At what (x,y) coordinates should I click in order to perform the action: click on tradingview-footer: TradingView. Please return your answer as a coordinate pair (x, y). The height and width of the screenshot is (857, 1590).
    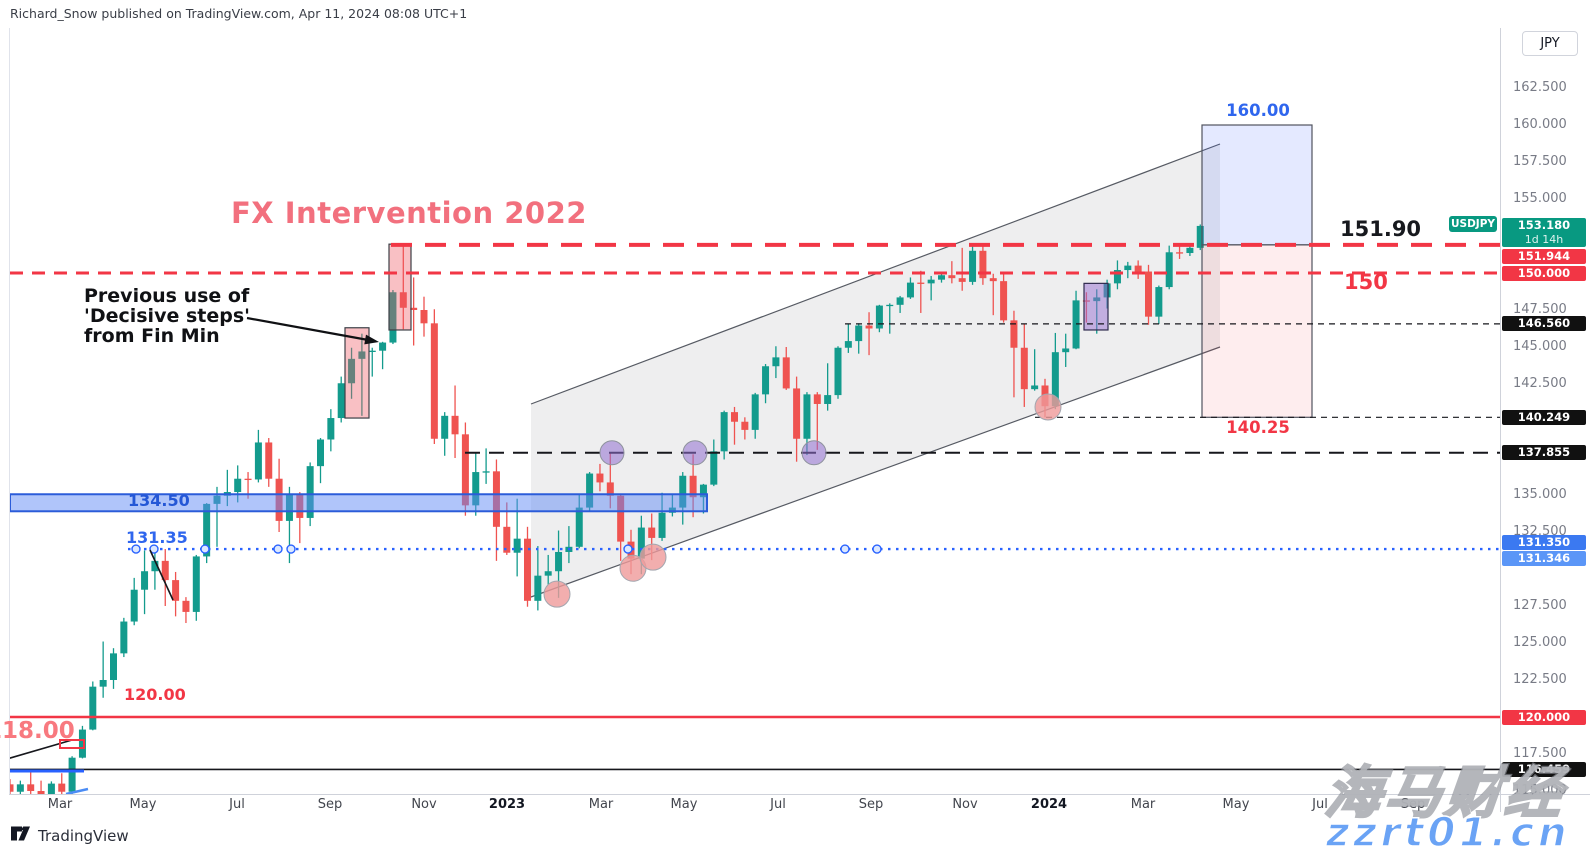
    Looking at the image, I should click on (69, 835).